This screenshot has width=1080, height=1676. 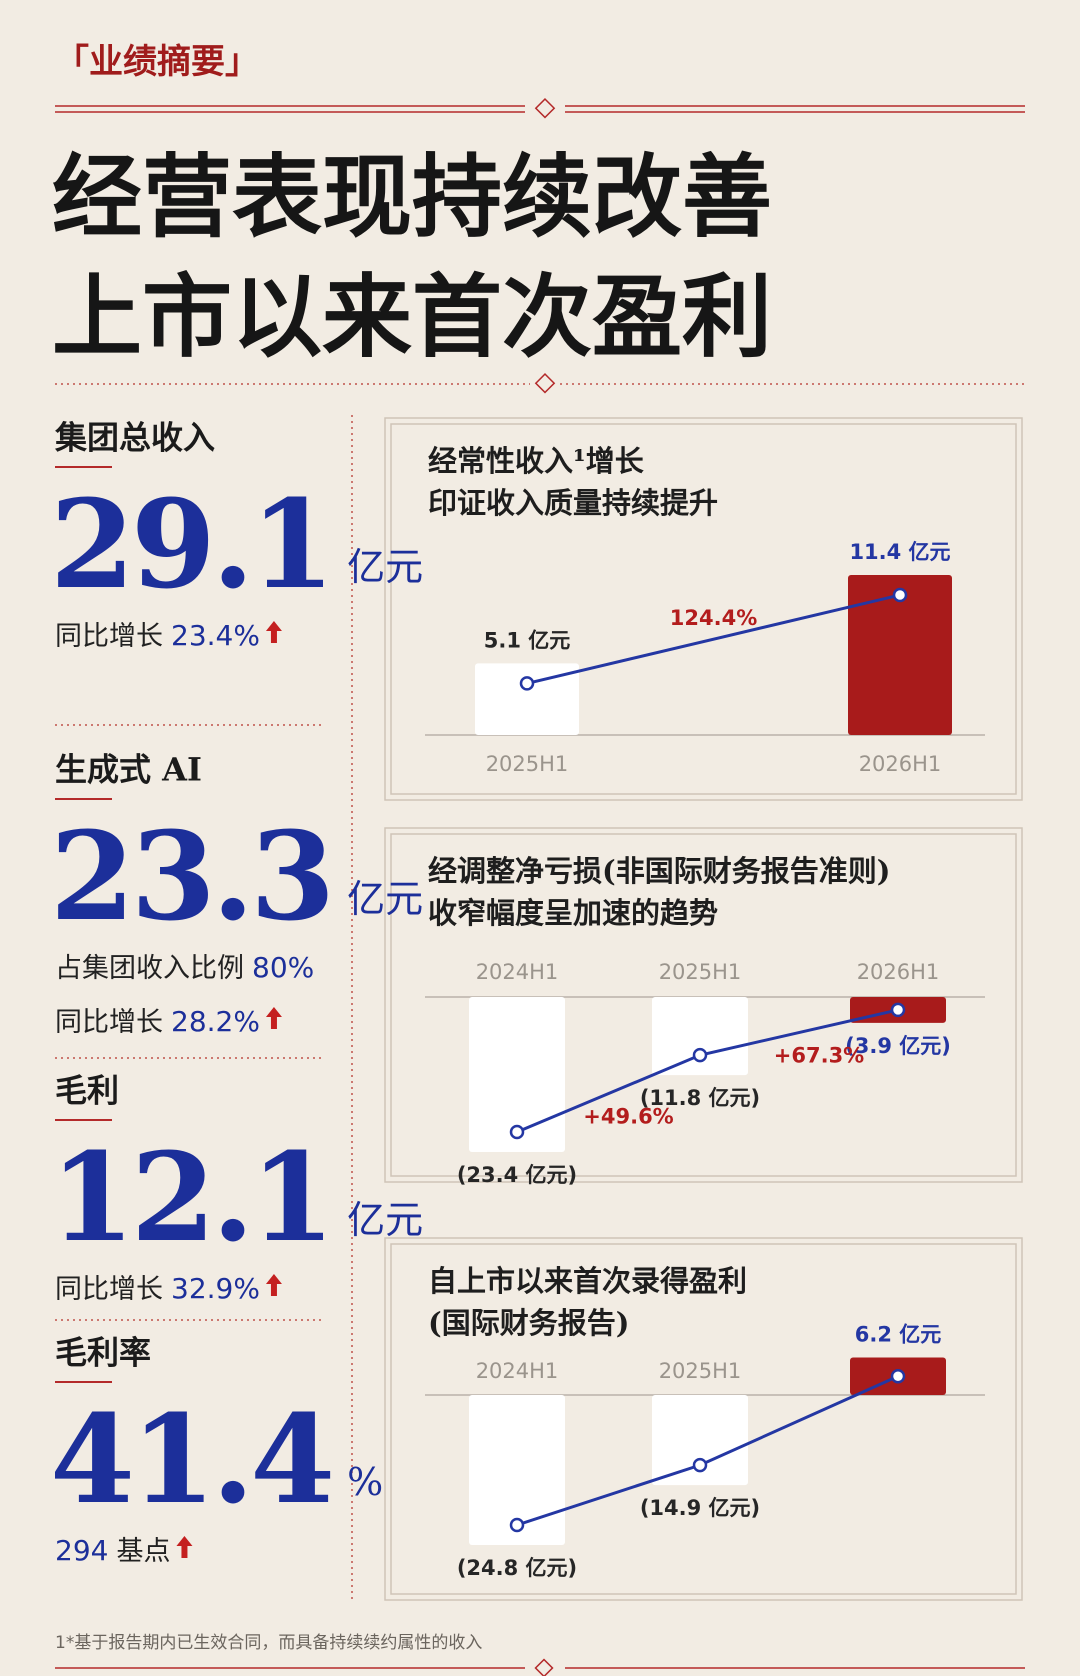 What do you see at coordinates (268, 1643) in the screenshot?
I see `footnote: 1*基于报告期内已生效合同，而具备持续续约属性的收入` at bounding box center [268, 1643].